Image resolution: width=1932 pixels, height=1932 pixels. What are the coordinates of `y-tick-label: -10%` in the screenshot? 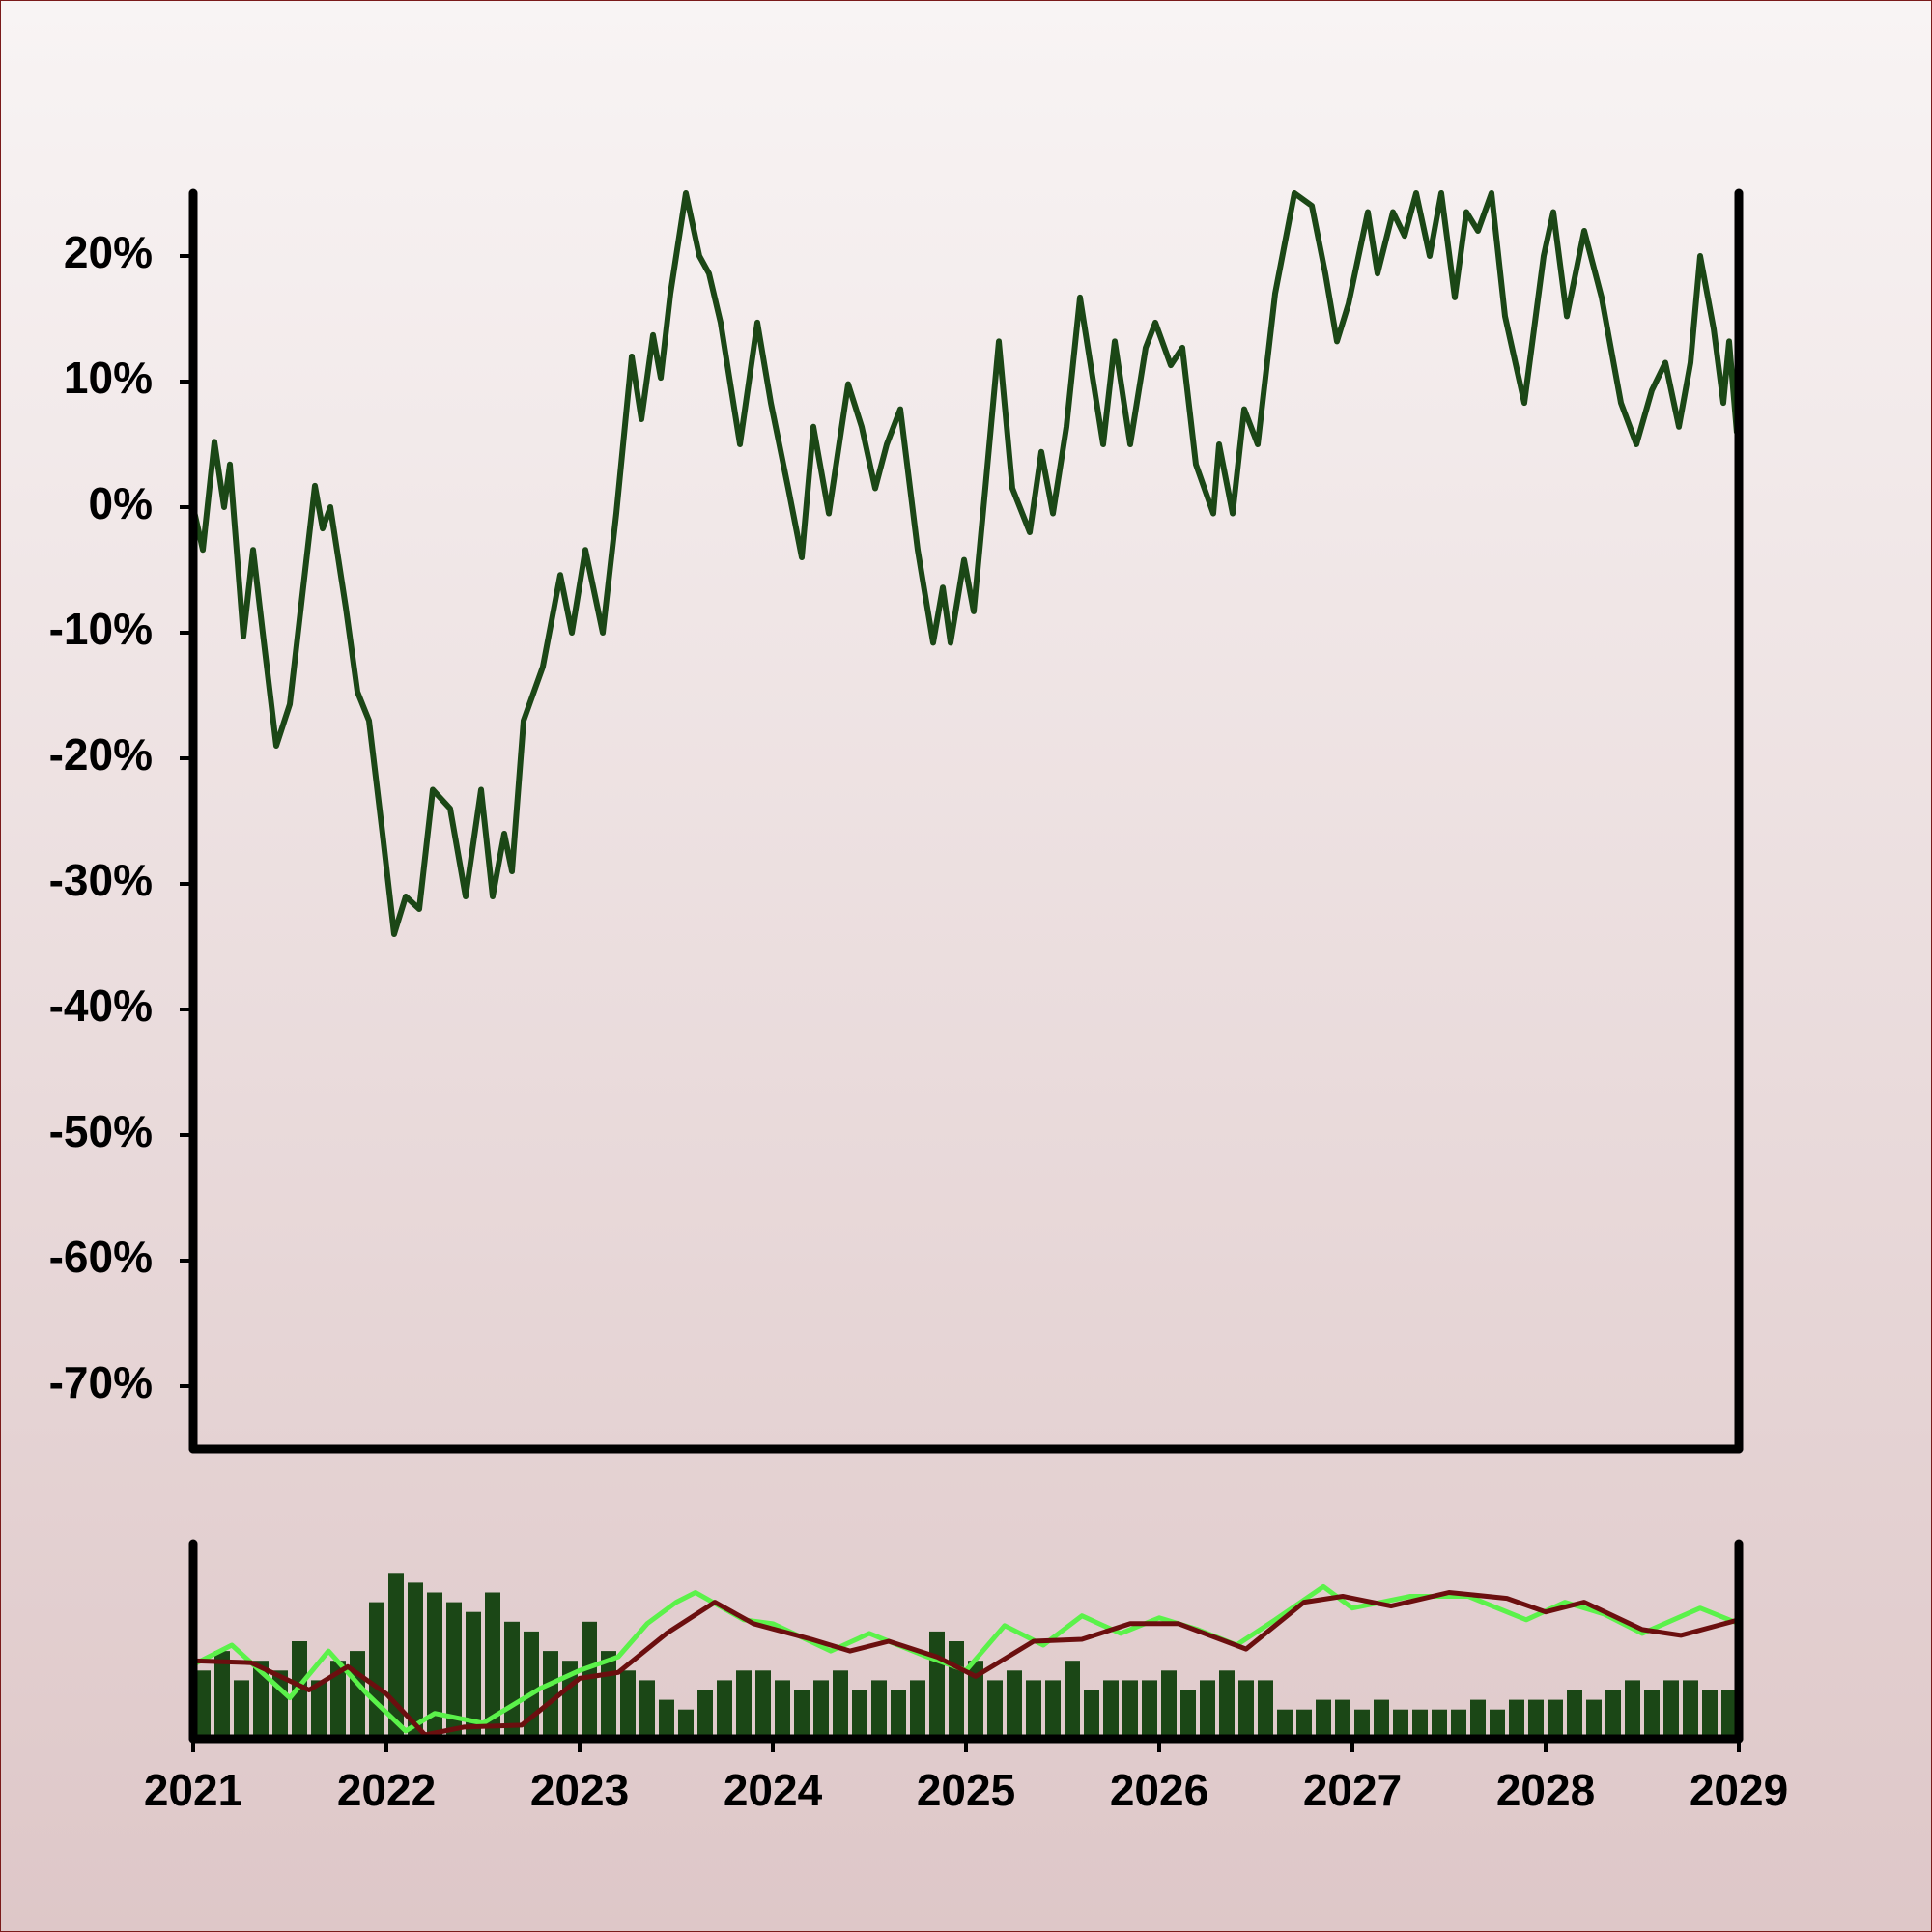 It's located at (101, 629).